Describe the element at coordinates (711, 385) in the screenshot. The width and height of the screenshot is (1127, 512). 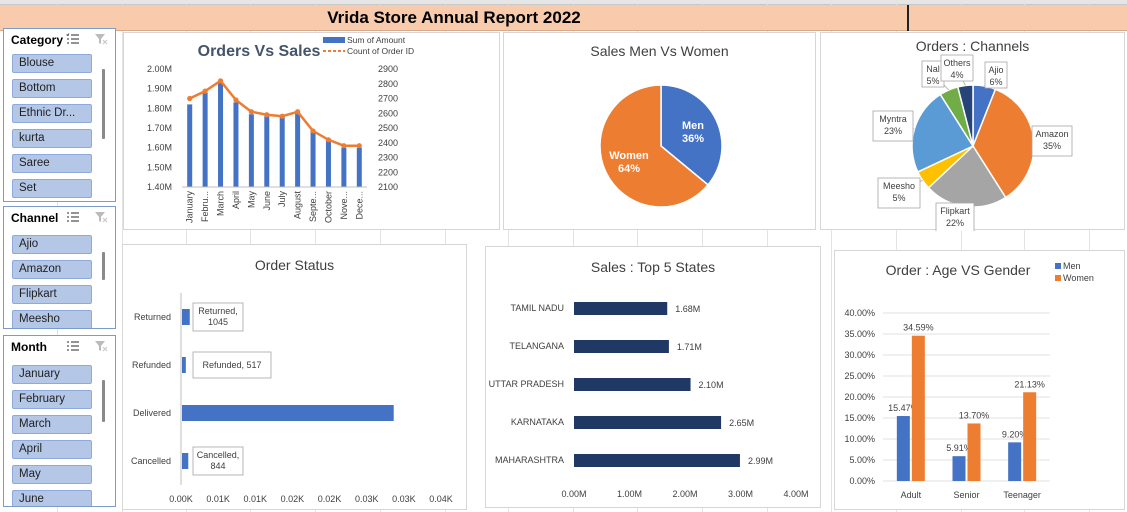
I see `data-label: 2.10M` at that location.